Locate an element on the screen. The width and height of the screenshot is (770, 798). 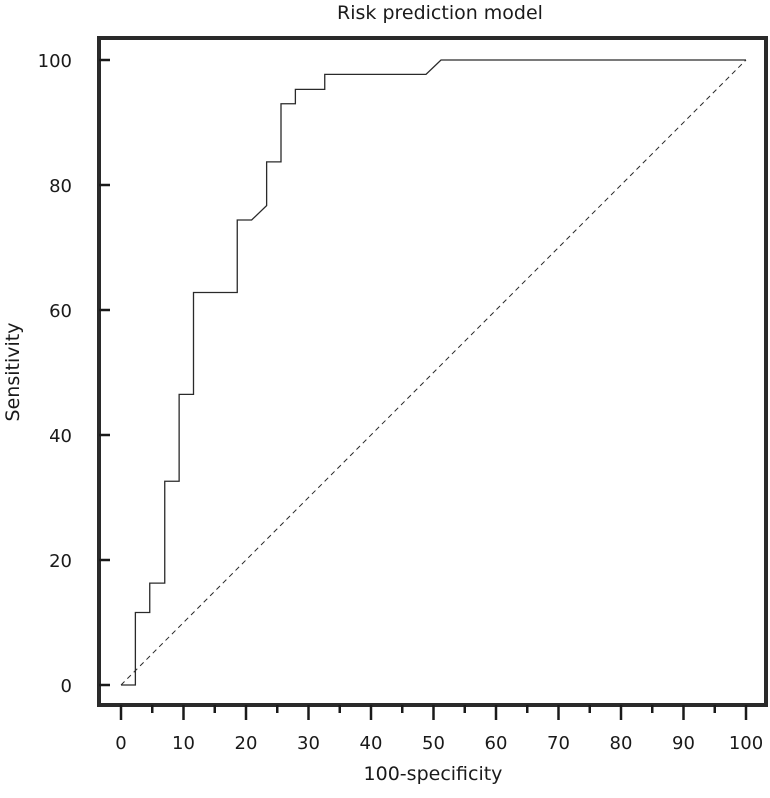
y-tick-label: 60 is located at coordinates (60, 311).